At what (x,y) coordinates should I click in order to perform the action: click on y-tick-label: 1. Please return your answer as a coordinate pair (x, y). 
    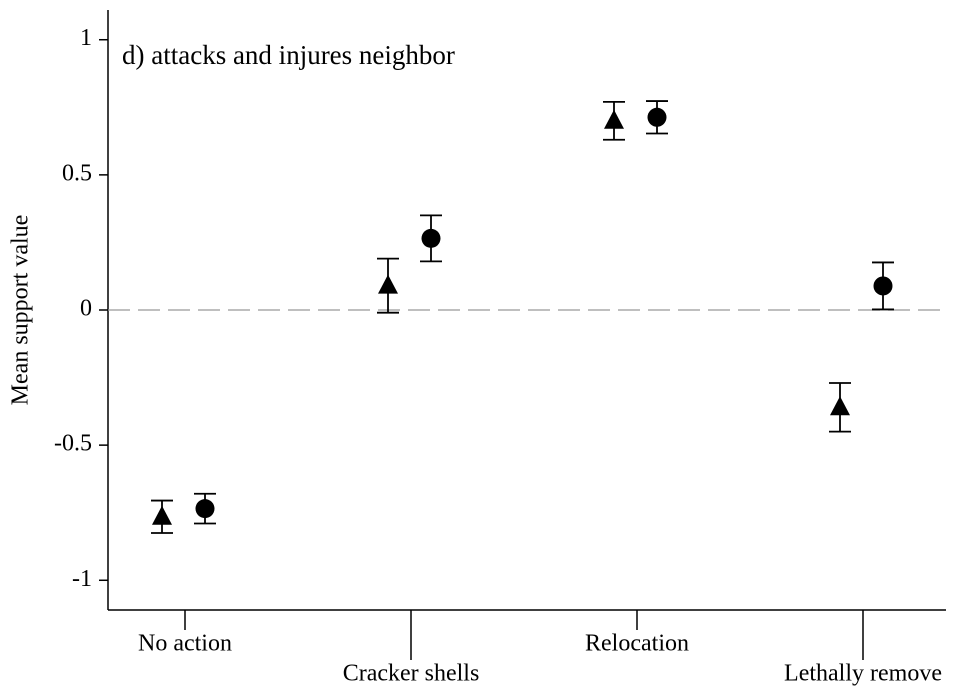
    Looking at the image, I should click on (86, 38).